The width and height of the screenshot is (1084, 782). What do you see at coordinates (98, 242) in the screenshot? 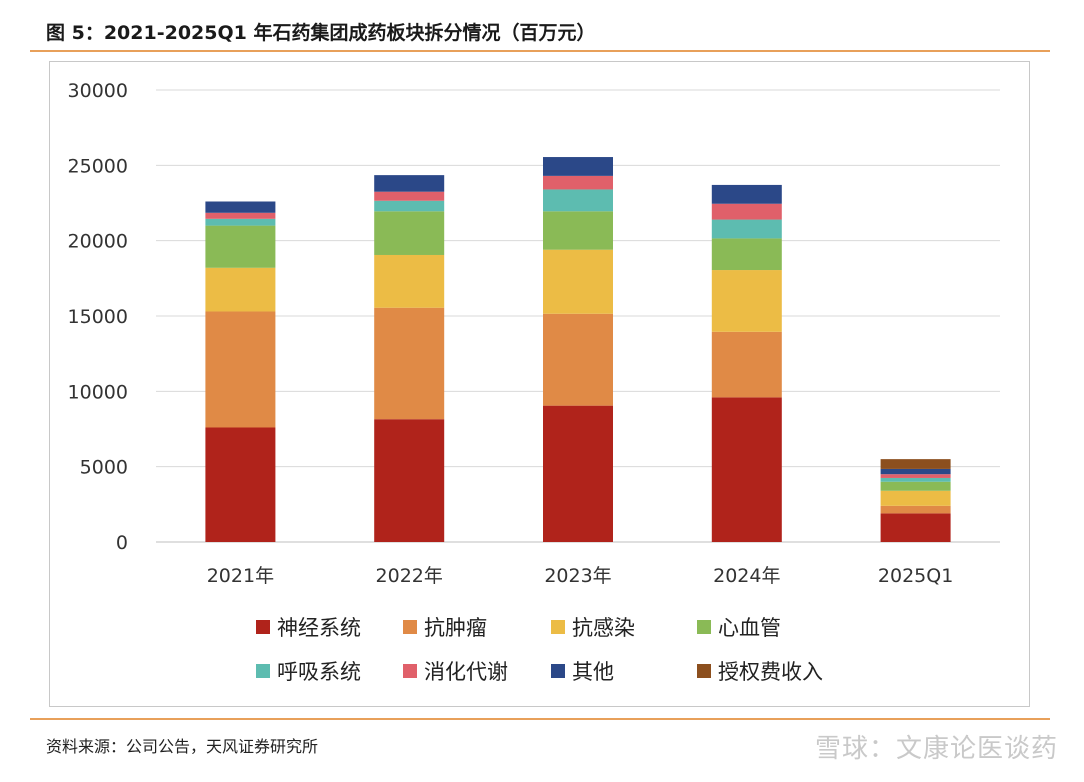
I see `y-tick-label: 20000` at bounding box center [98, 242].